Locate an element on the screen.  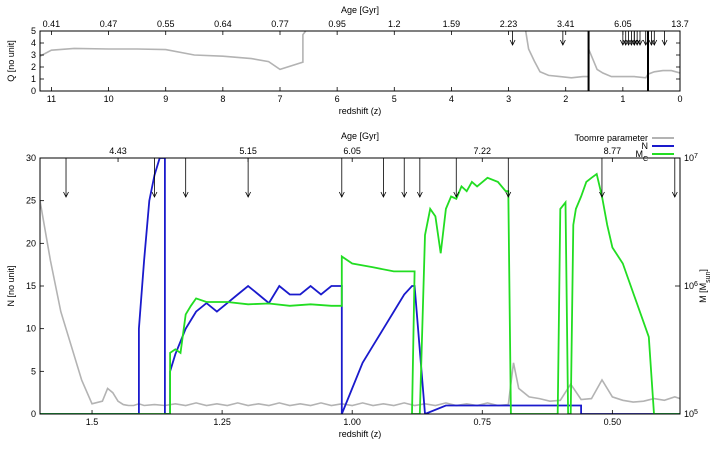
y2-tick-label: 10⁷ is located at coordinates (691, 158).